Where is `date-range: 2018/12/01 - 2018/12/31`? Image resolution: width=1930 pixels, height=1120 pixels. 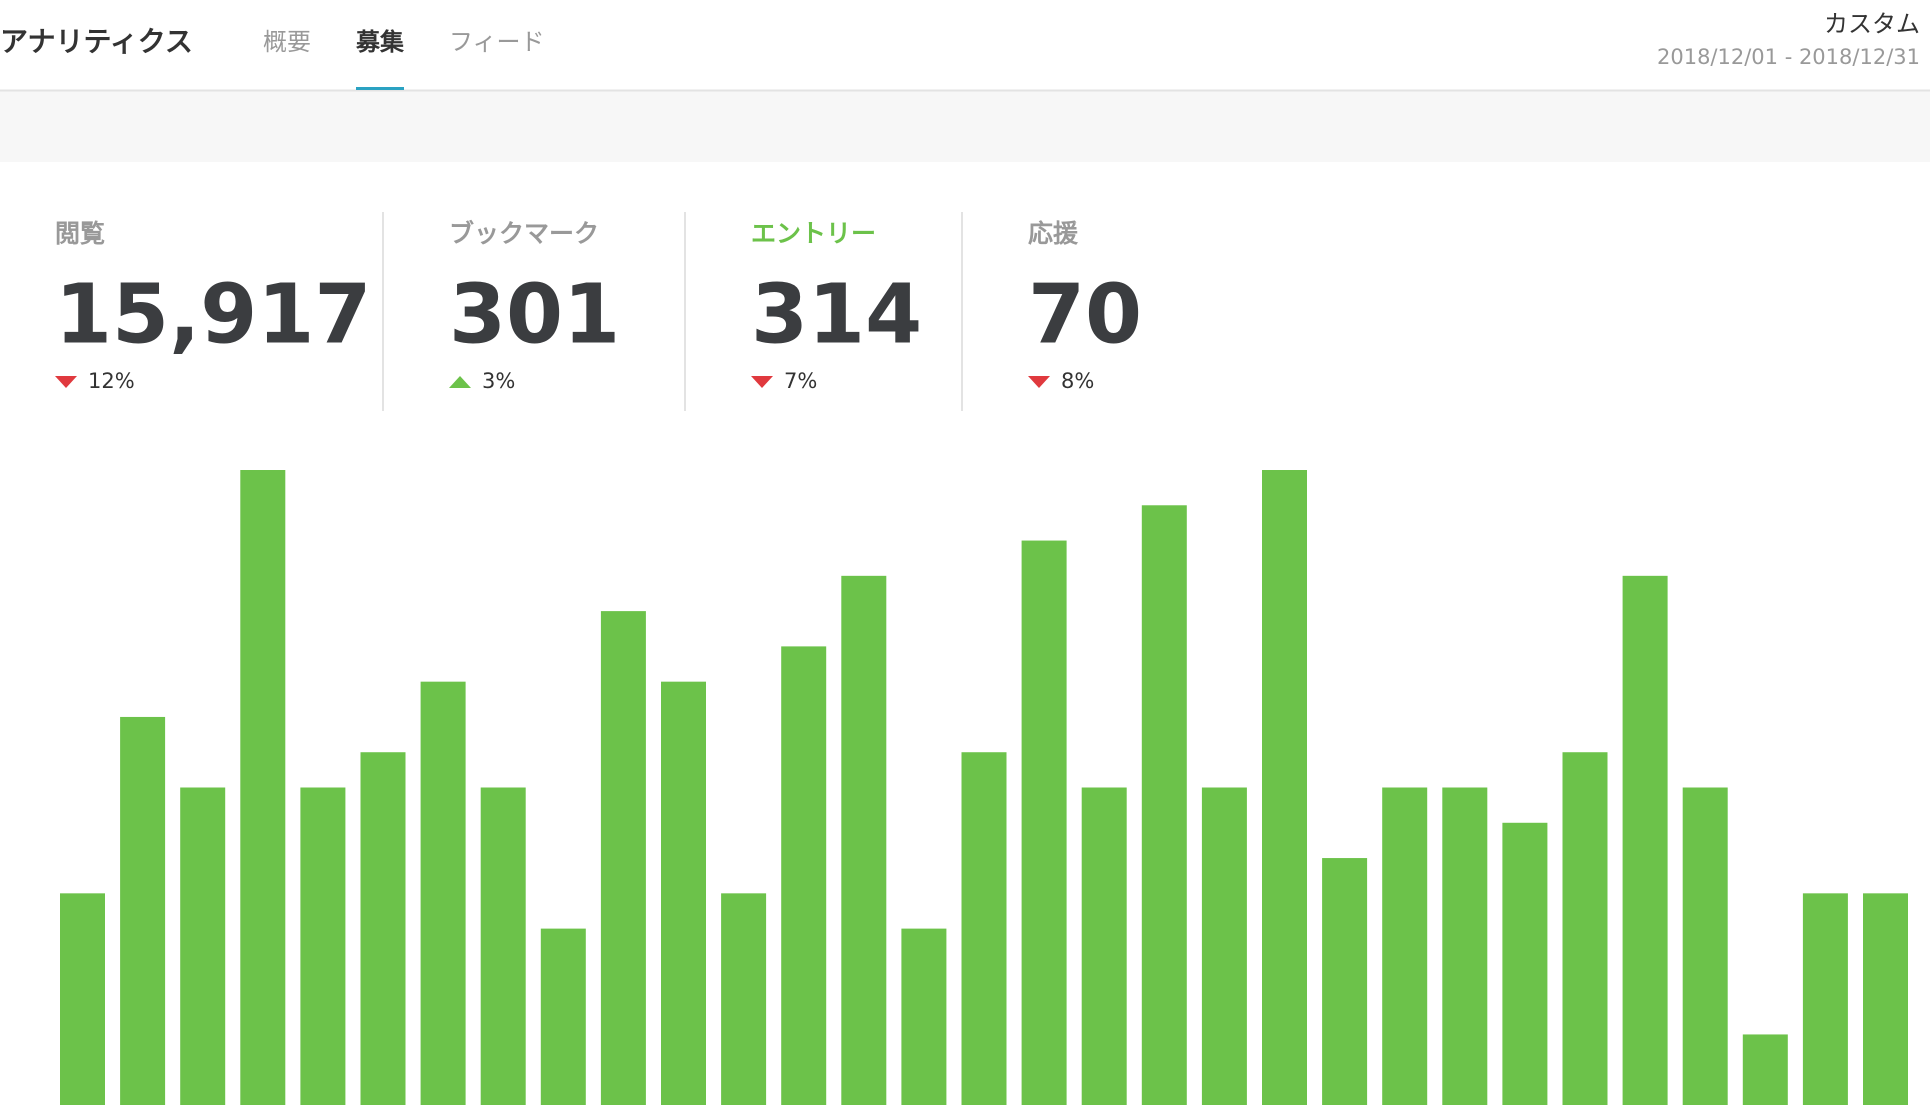 date-range: 2018/12/01 - 2018/12/31 is located at coordinates (1788, 57).